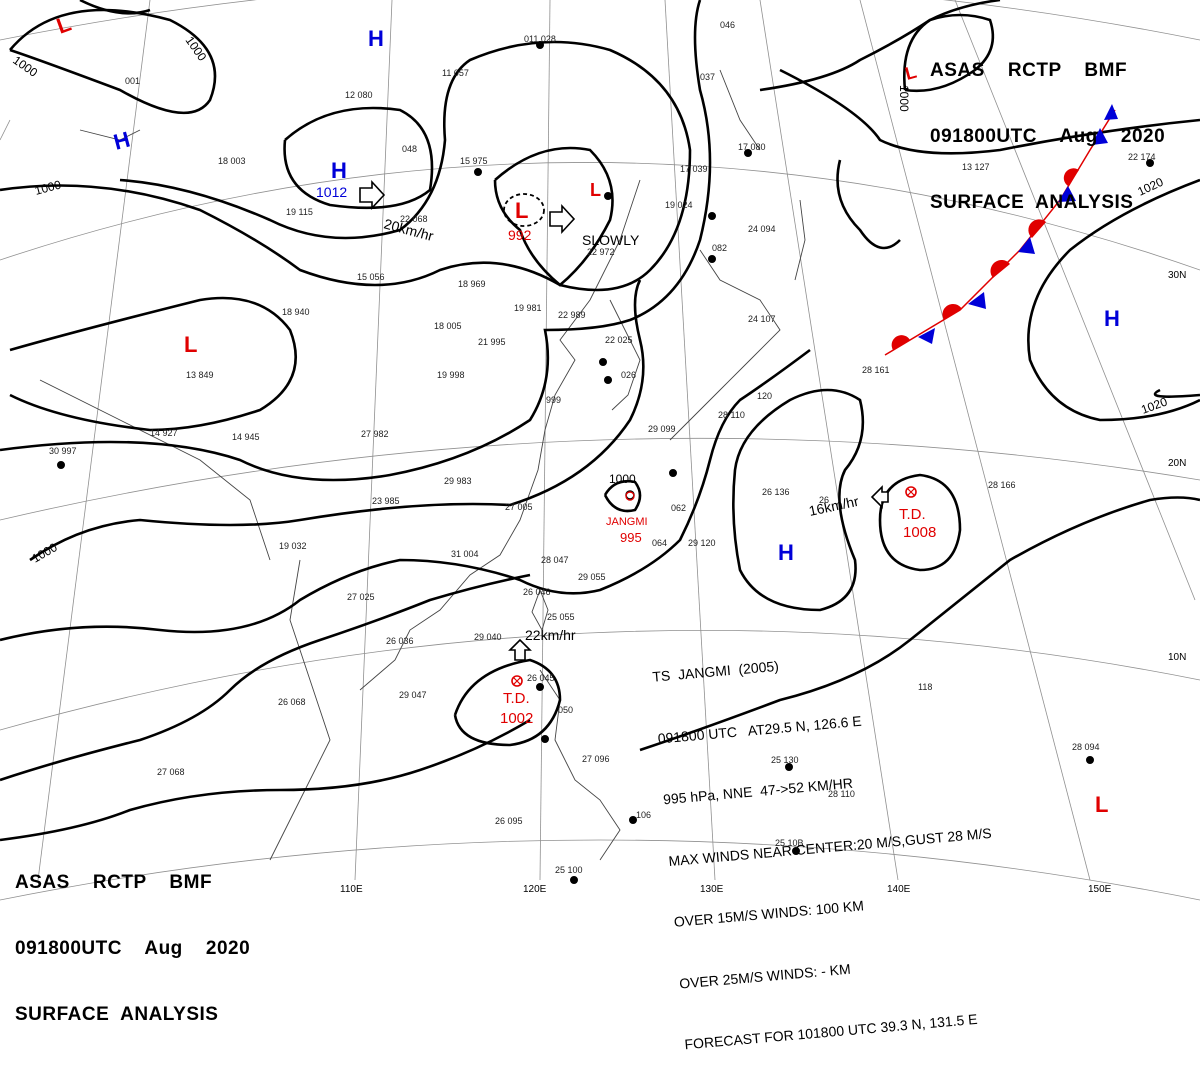 This screenshot has width=1200, height=1075. I want to click on station-label: 26 136, so click(776, 492).